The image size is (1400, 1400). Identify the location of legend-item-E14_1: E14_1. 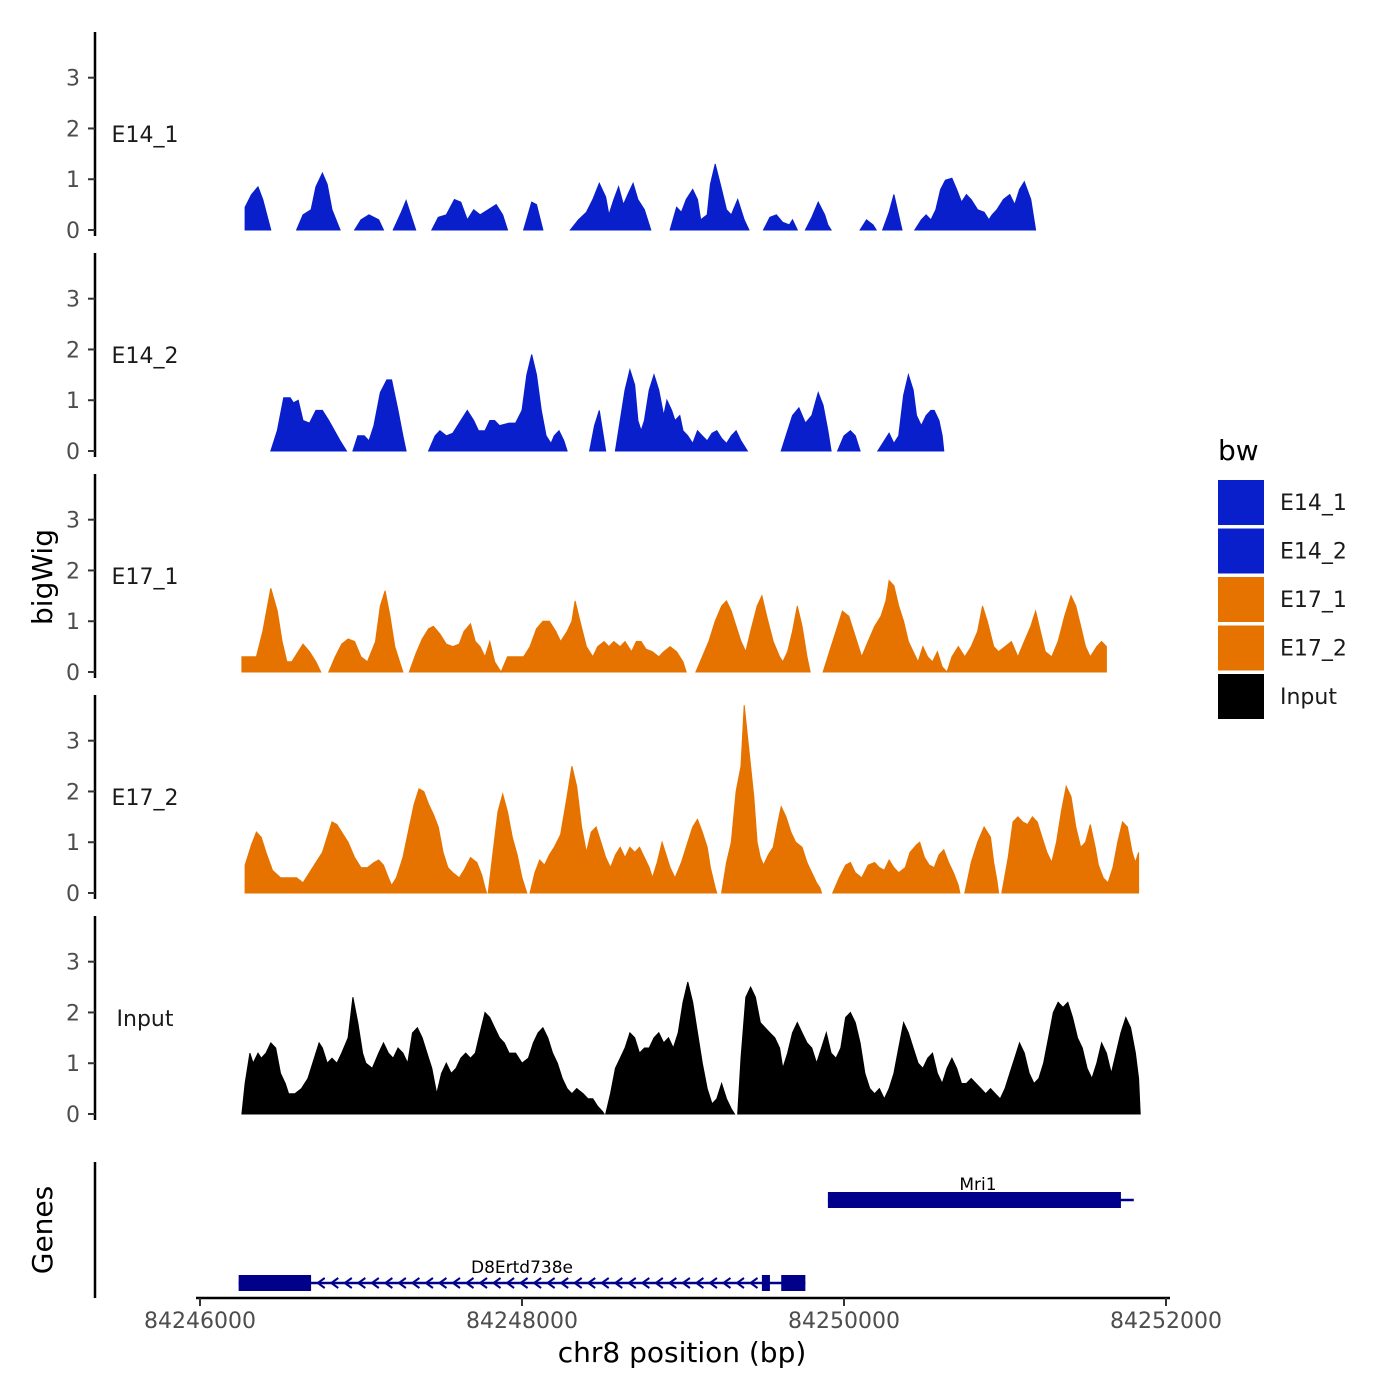
(1282, 502).